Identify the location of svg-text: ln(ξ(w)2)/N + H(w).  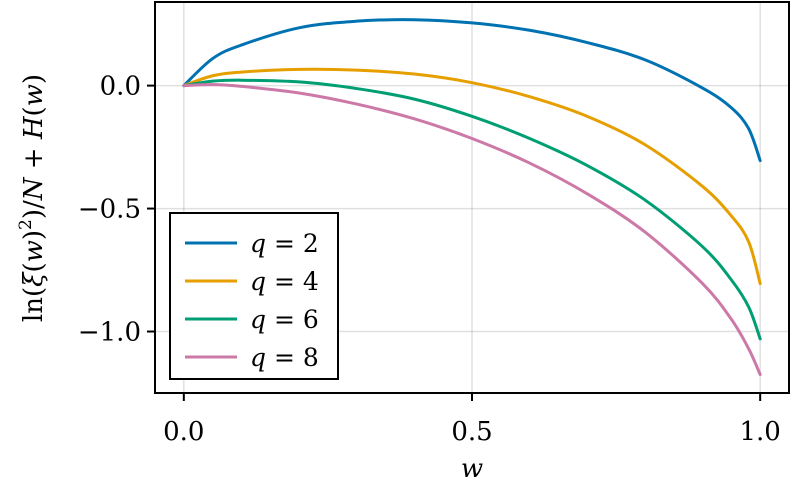
(32, 198).